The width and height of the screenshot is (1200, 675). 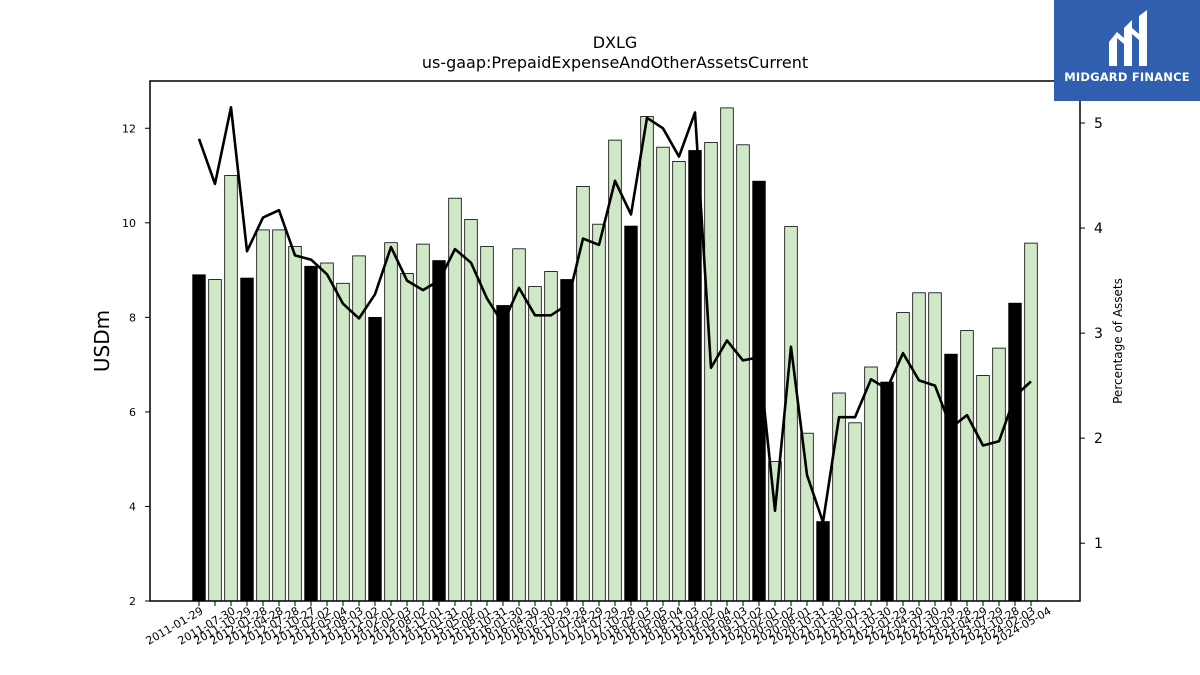 I want to click on y-axis-left: 2 4 6 8 10 12, so click(x=136, y=365).